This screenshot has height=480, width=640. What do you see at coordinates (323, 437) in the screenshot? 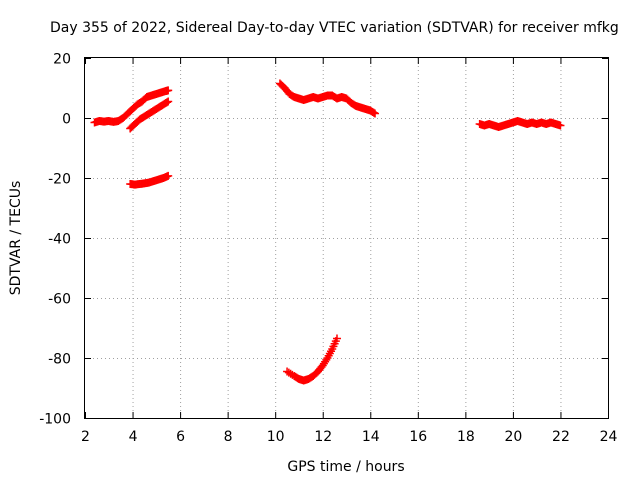
I see `x-tick-label: 12` at bounding box center [323, 437].